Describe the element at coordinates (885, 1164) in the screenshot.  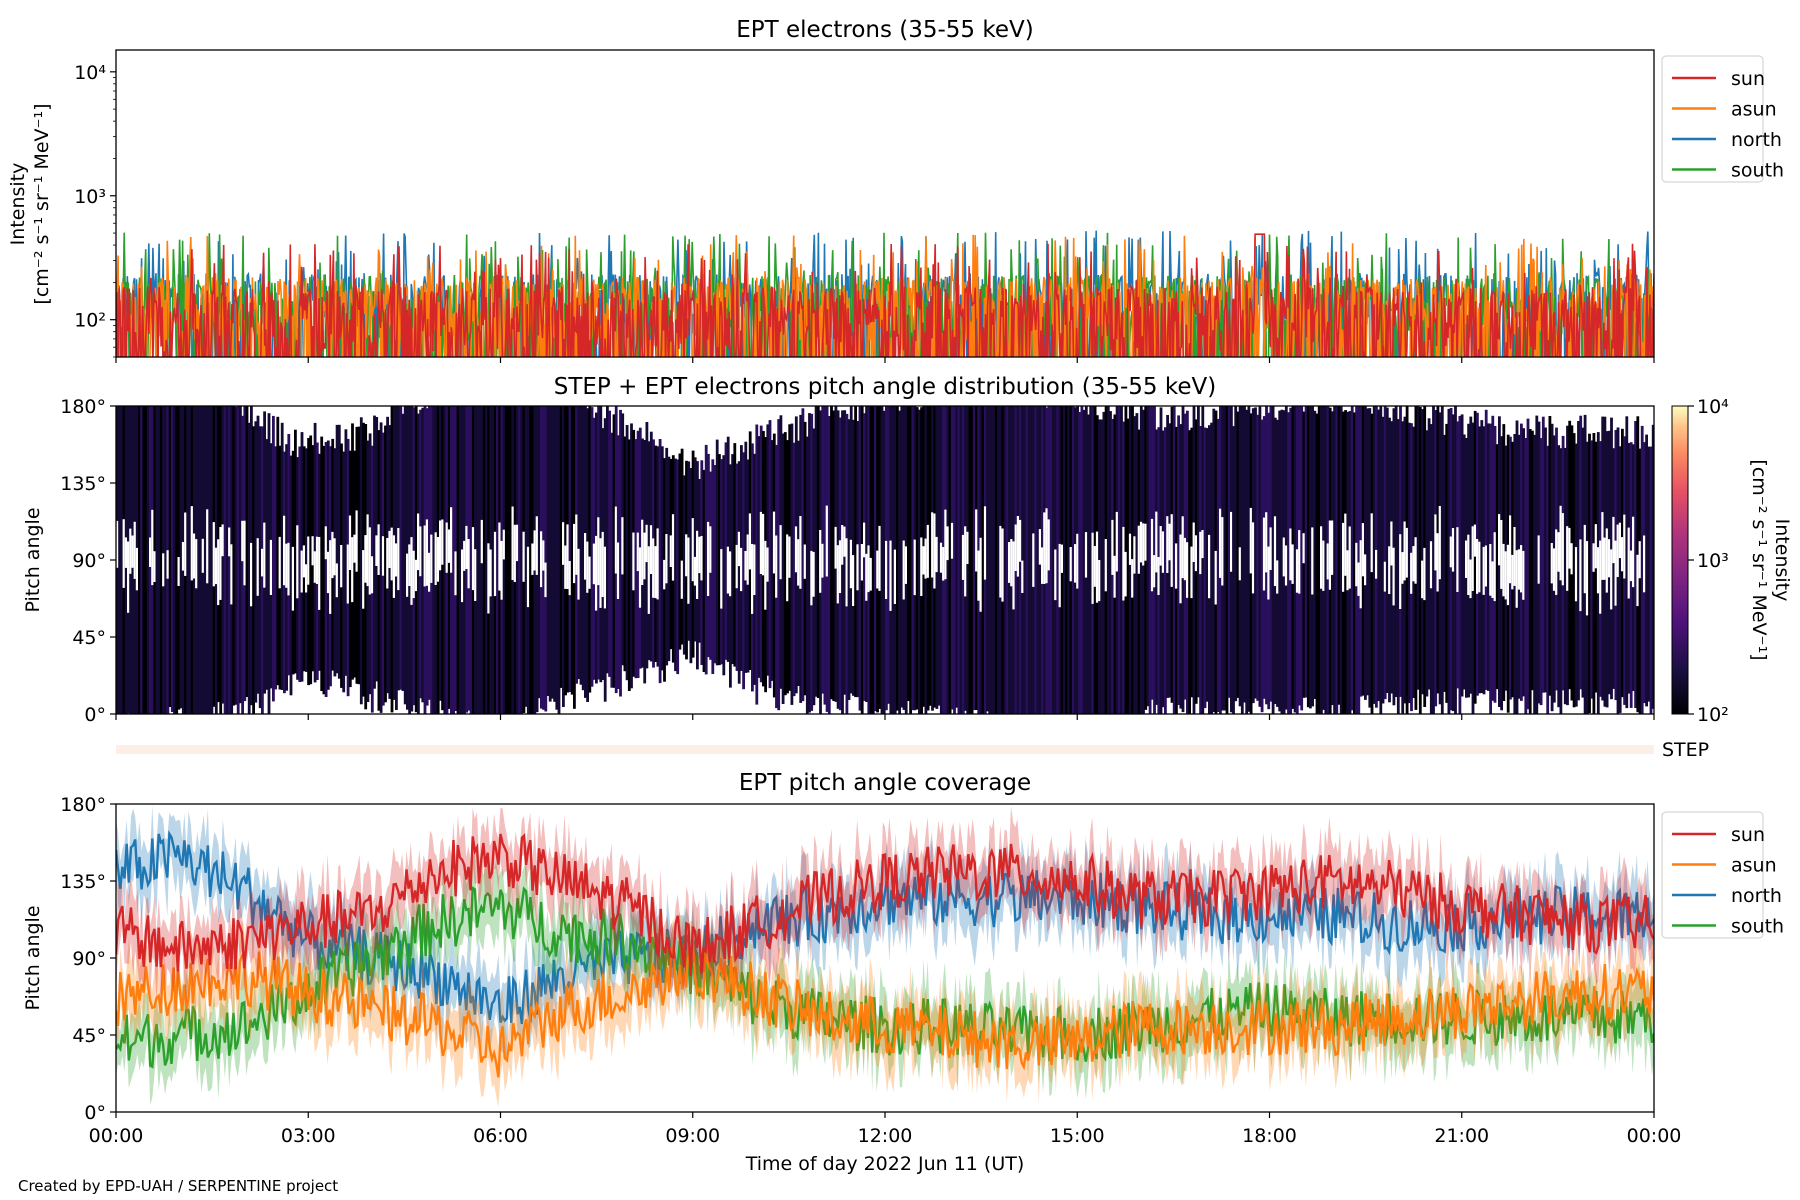
I see `x-axis-label: Time of day 2022 Jun 11 (UT)` at that location.